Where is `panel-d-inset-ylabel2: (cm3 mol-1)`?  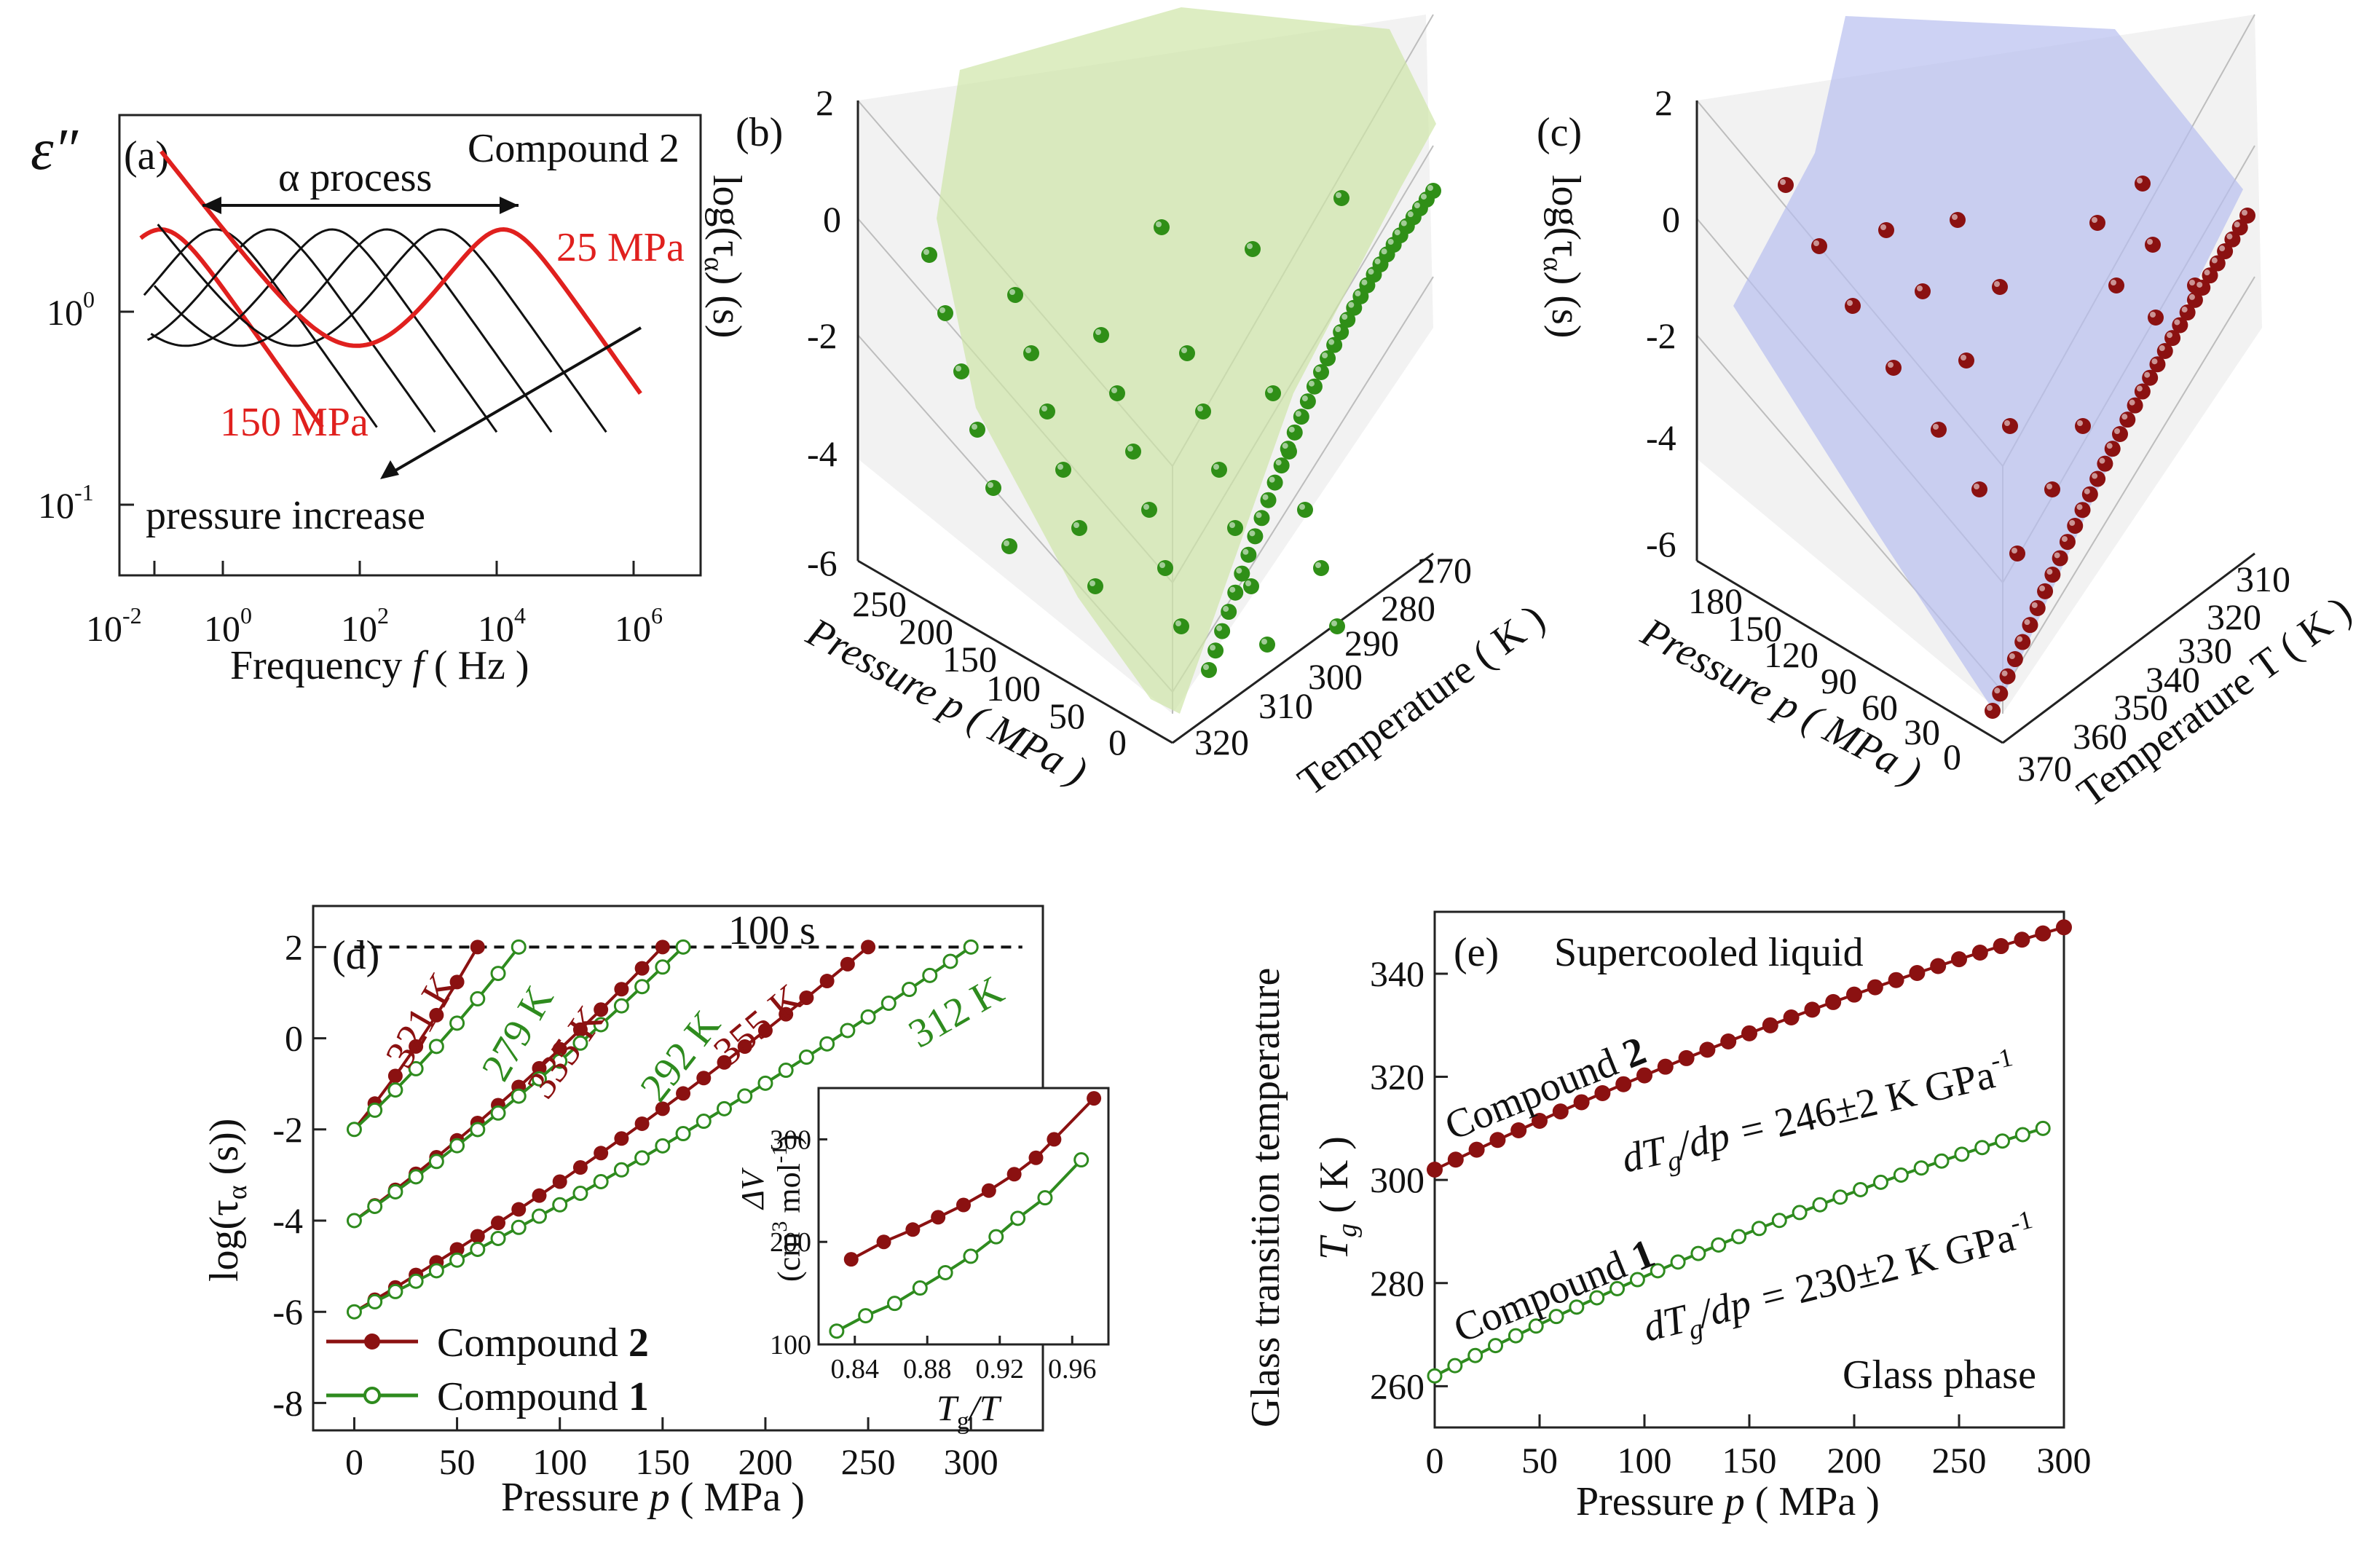
panel-d-inset-ylabel2: (cm3 mol-1) is located at coordinates (787, 1208).